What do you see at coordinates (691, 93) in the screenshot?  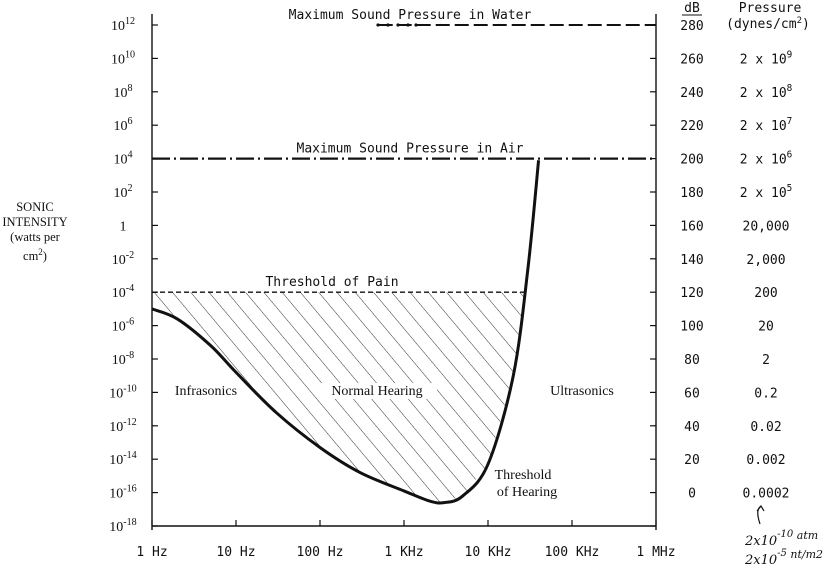 I see `db-tick-label: 240` at bounding box center [691, 93].